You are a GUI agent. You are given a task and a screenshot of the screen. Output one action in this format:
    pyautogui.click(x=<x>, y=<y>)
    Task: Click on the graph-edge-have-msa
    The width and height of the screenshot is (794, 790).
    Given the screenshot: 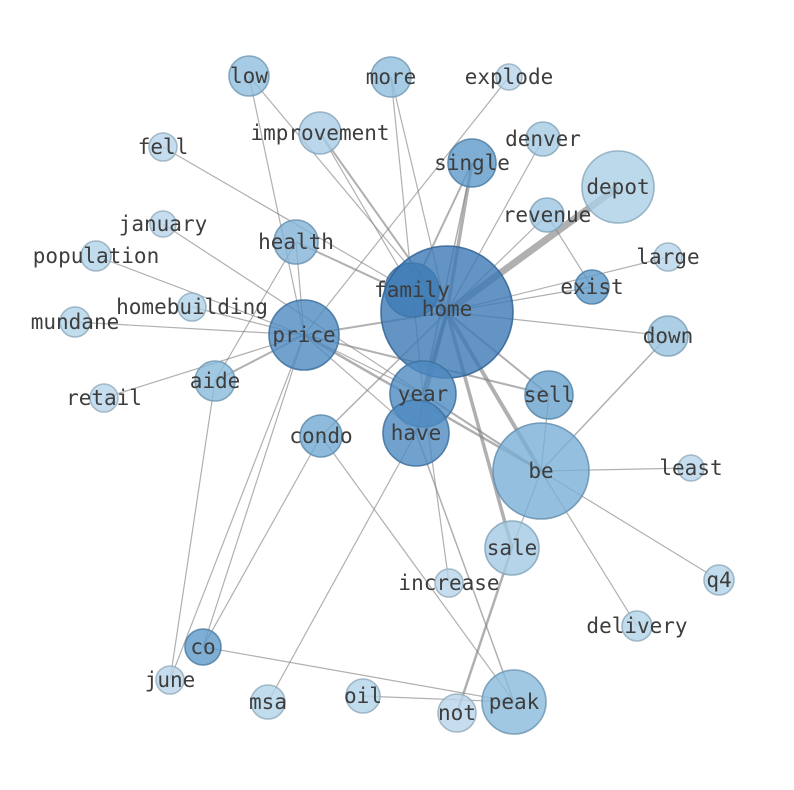 What is the action you would take?
    pyautogui.click(x=342, y=567)
    